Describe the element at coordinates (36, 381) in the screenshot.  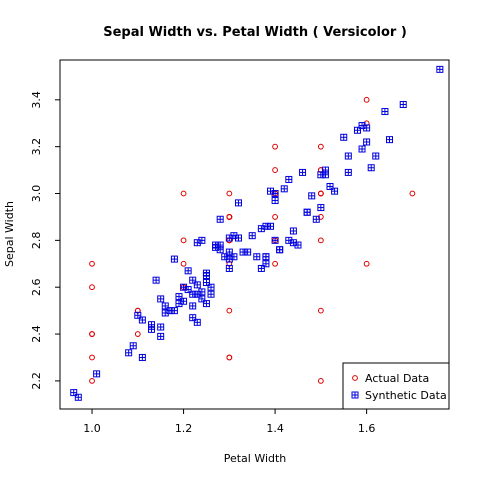
I see `y-tick-label: 2.2` at that location.